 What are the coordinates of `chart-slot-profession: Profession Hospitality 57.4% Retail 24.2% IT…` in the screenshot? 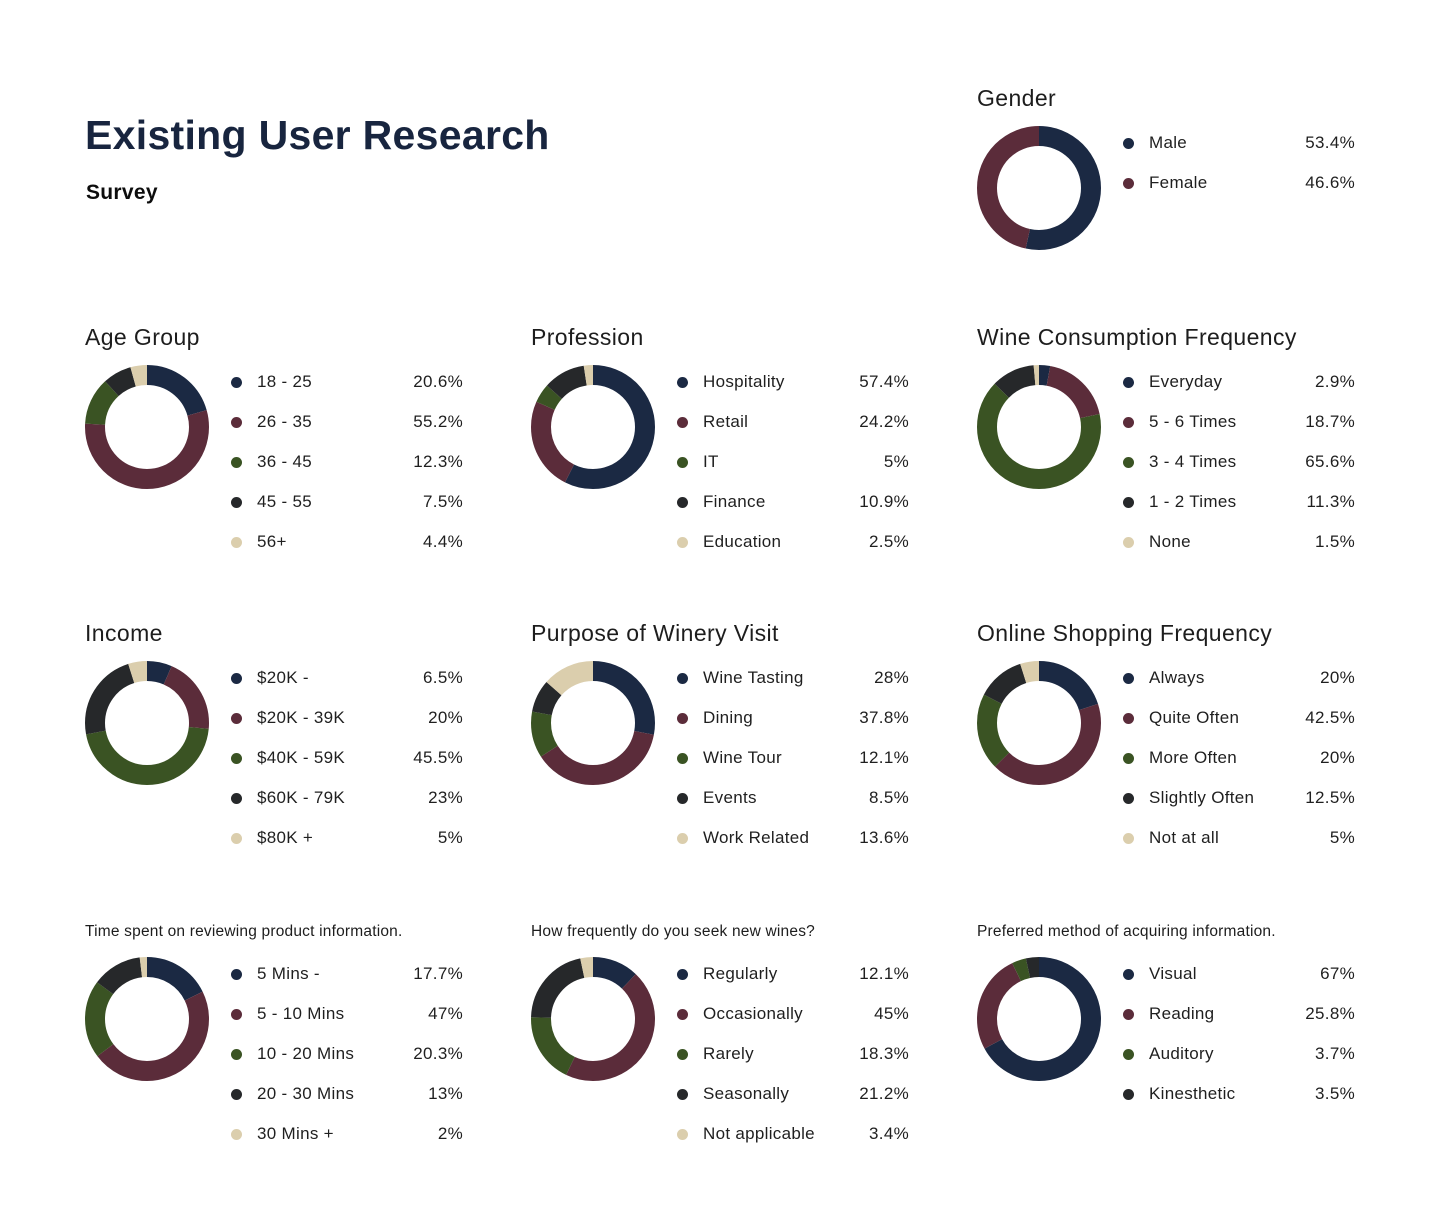 It's located at (720, 470).